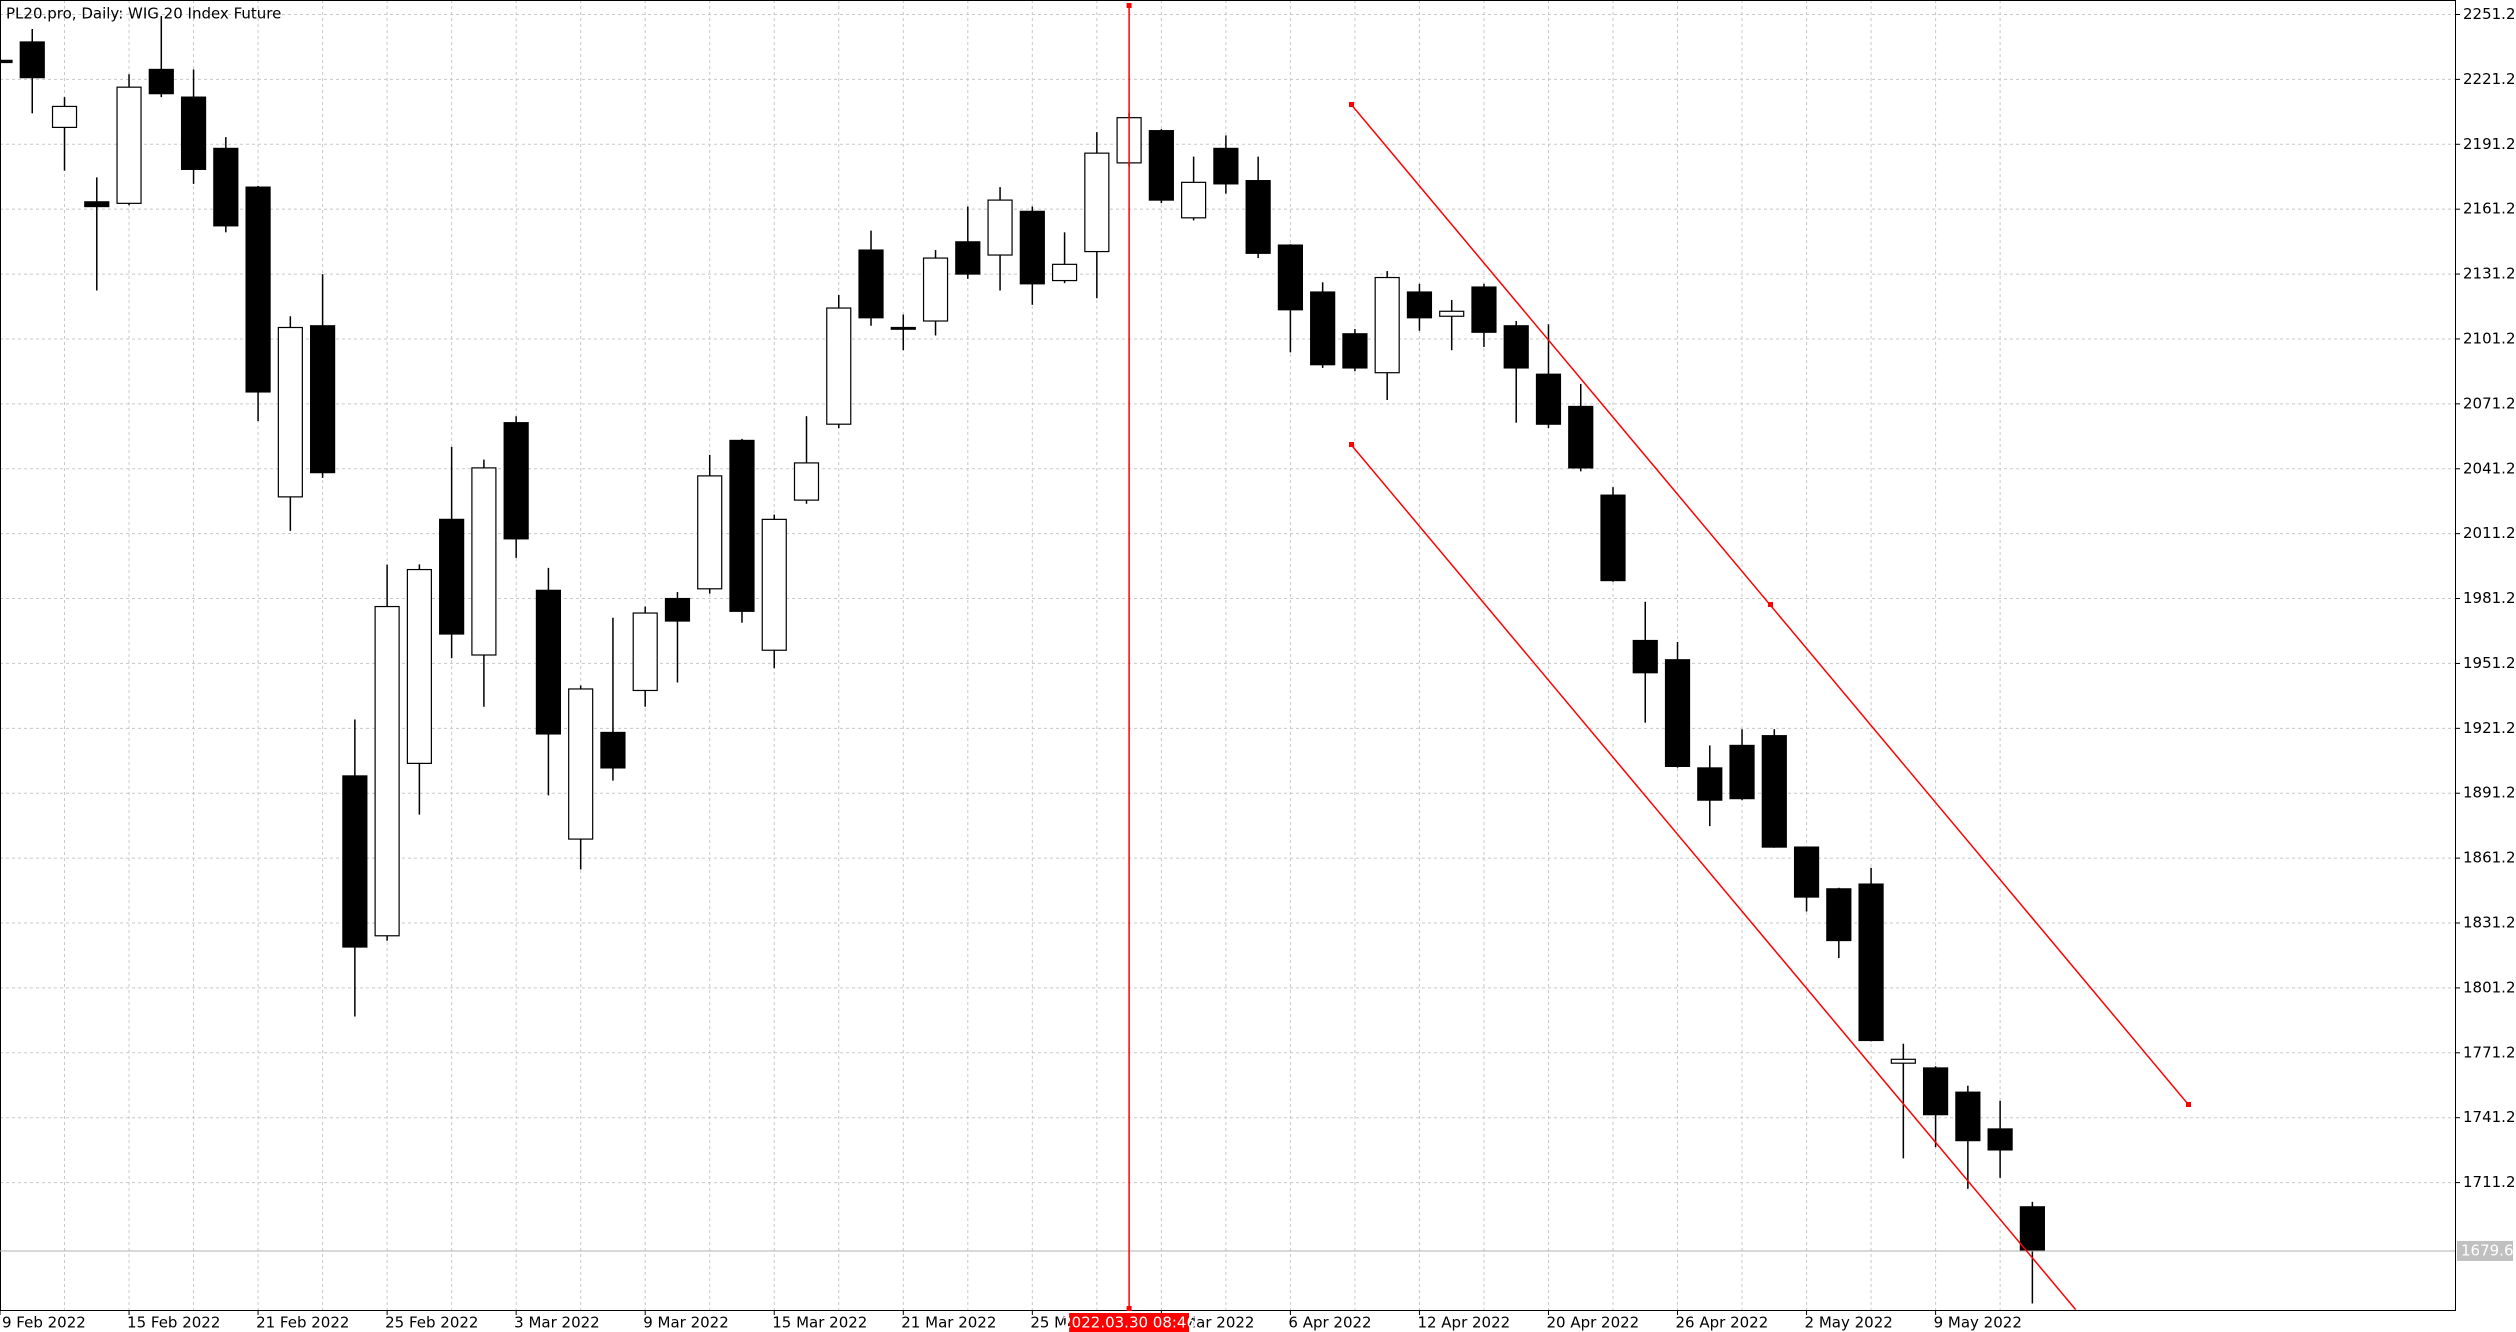  Describe the element at coordinates (686, 1323) in the screenshot. I see `x-tick-label: 9 Mar 2022` at that location.